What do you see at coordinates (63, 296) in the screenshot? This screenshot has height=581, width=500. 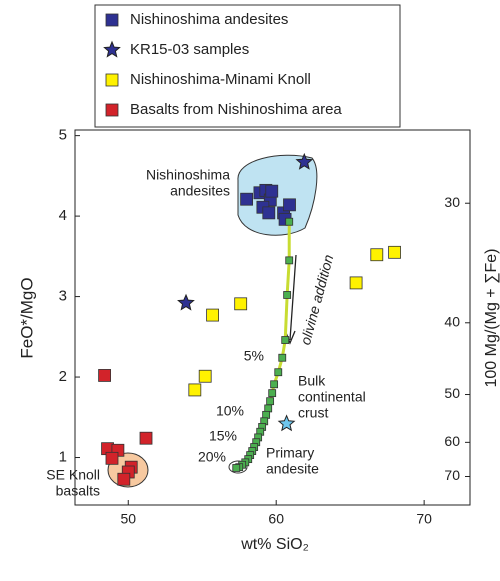 I see `y-tick-label: 3` at bounding box center [63, 296].